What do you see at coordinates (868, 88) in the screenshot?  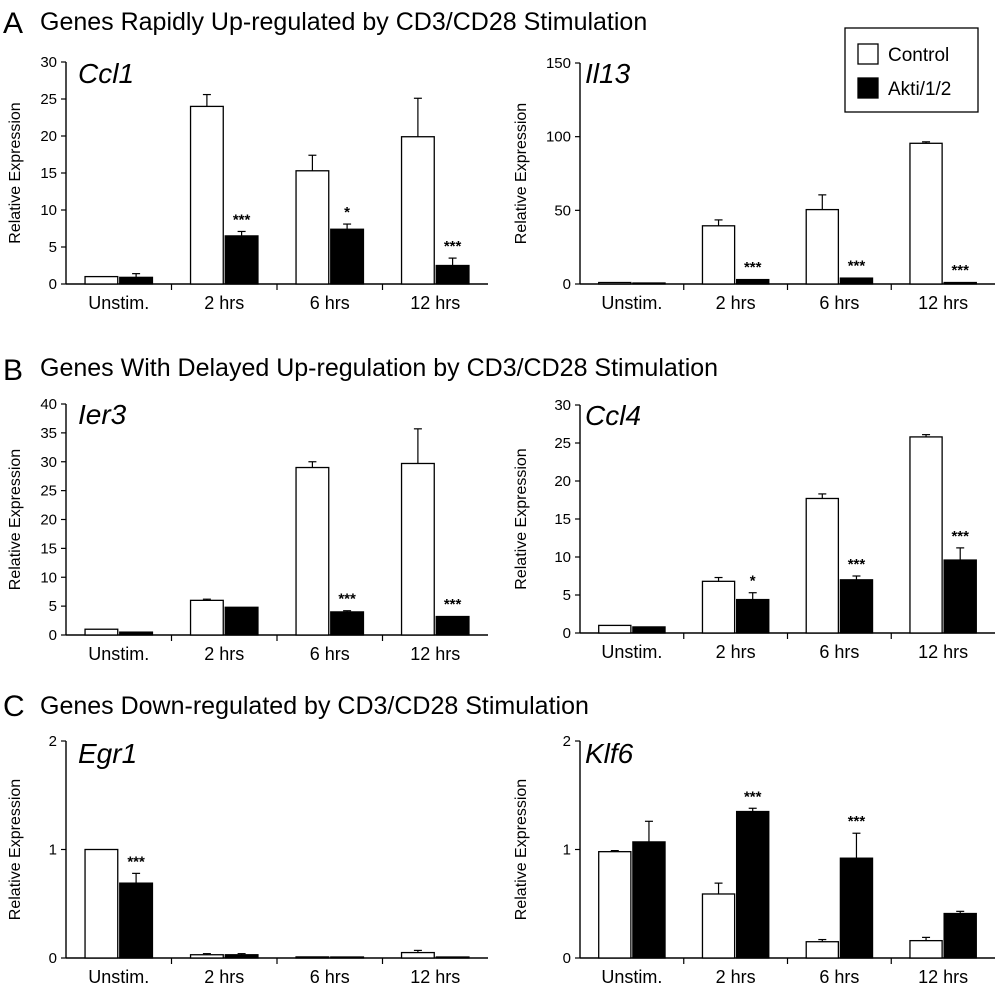 I see `legend-swatch-akti` at bounding box center [868, 88].